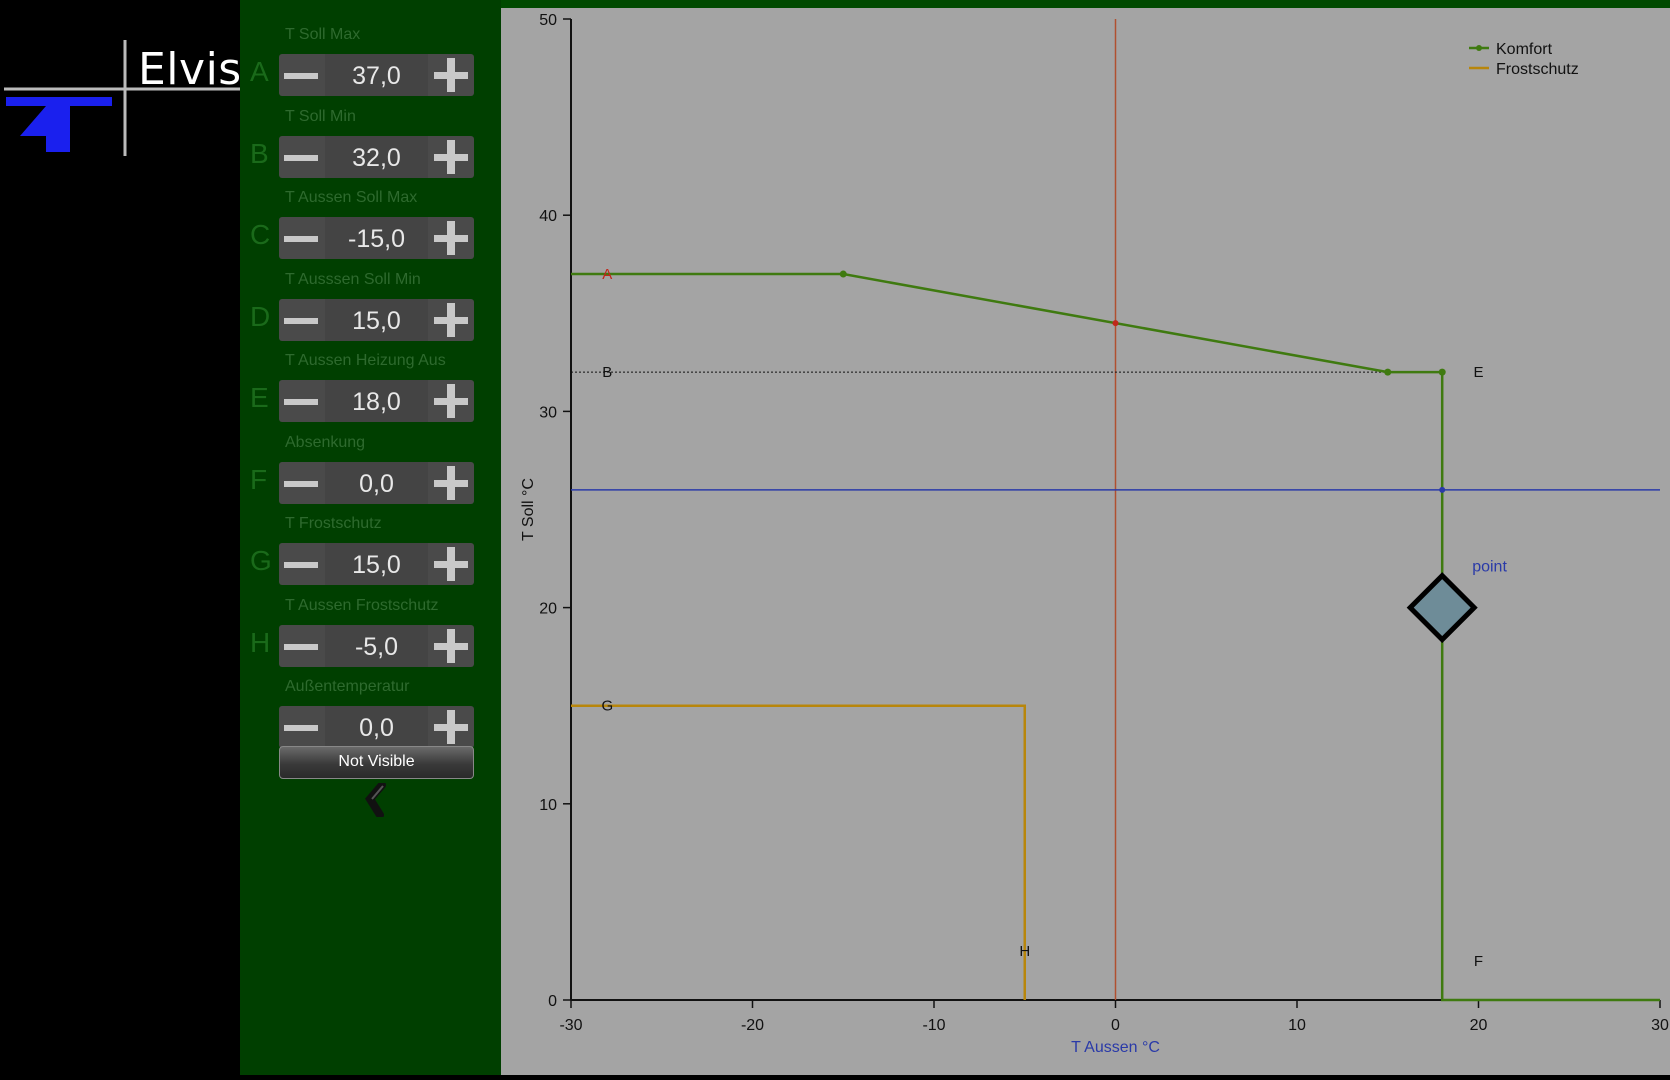 The image size is (1670, 1080). I want to click on parameter-stepper: 37,0, so click(376, 75).